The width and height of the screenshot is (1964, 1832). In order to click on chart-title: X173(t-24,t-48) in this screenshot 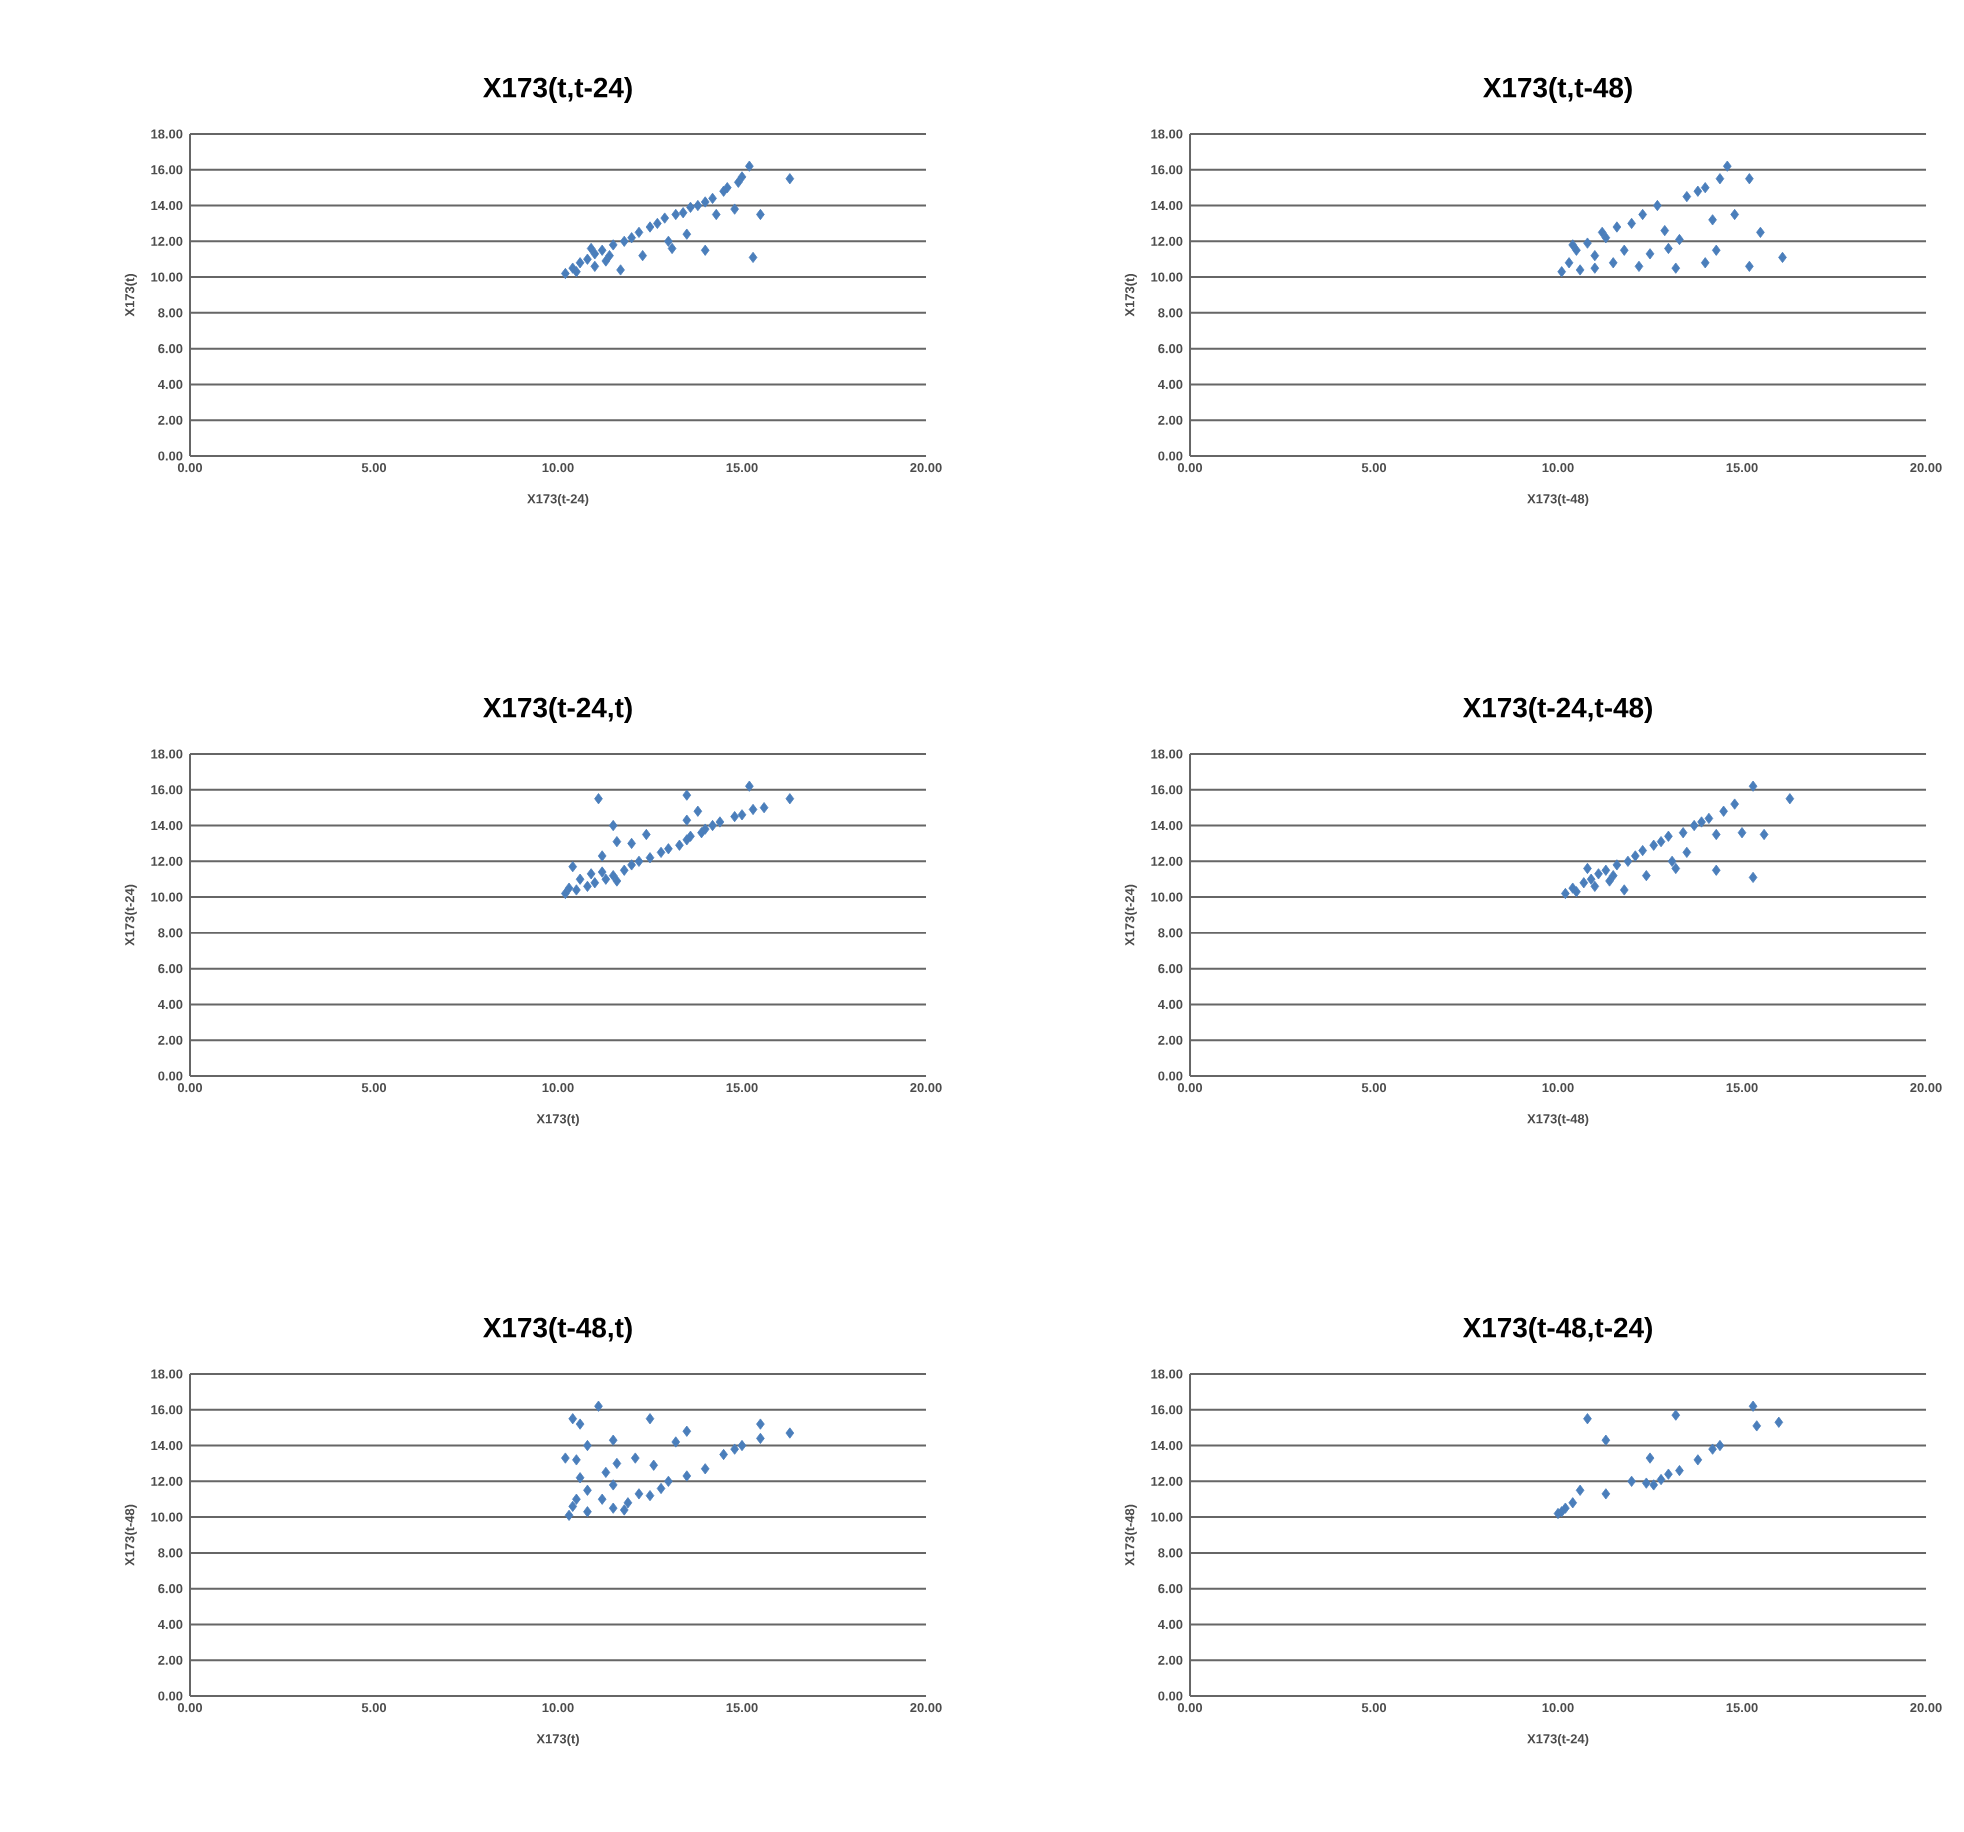, I will do `click(1557, 709)`.